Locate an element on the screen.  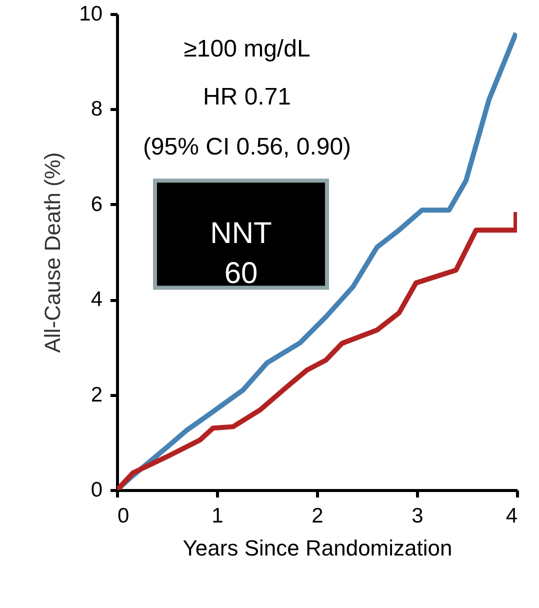
x-tick-label: 4 is located at coordinates (512, 516).